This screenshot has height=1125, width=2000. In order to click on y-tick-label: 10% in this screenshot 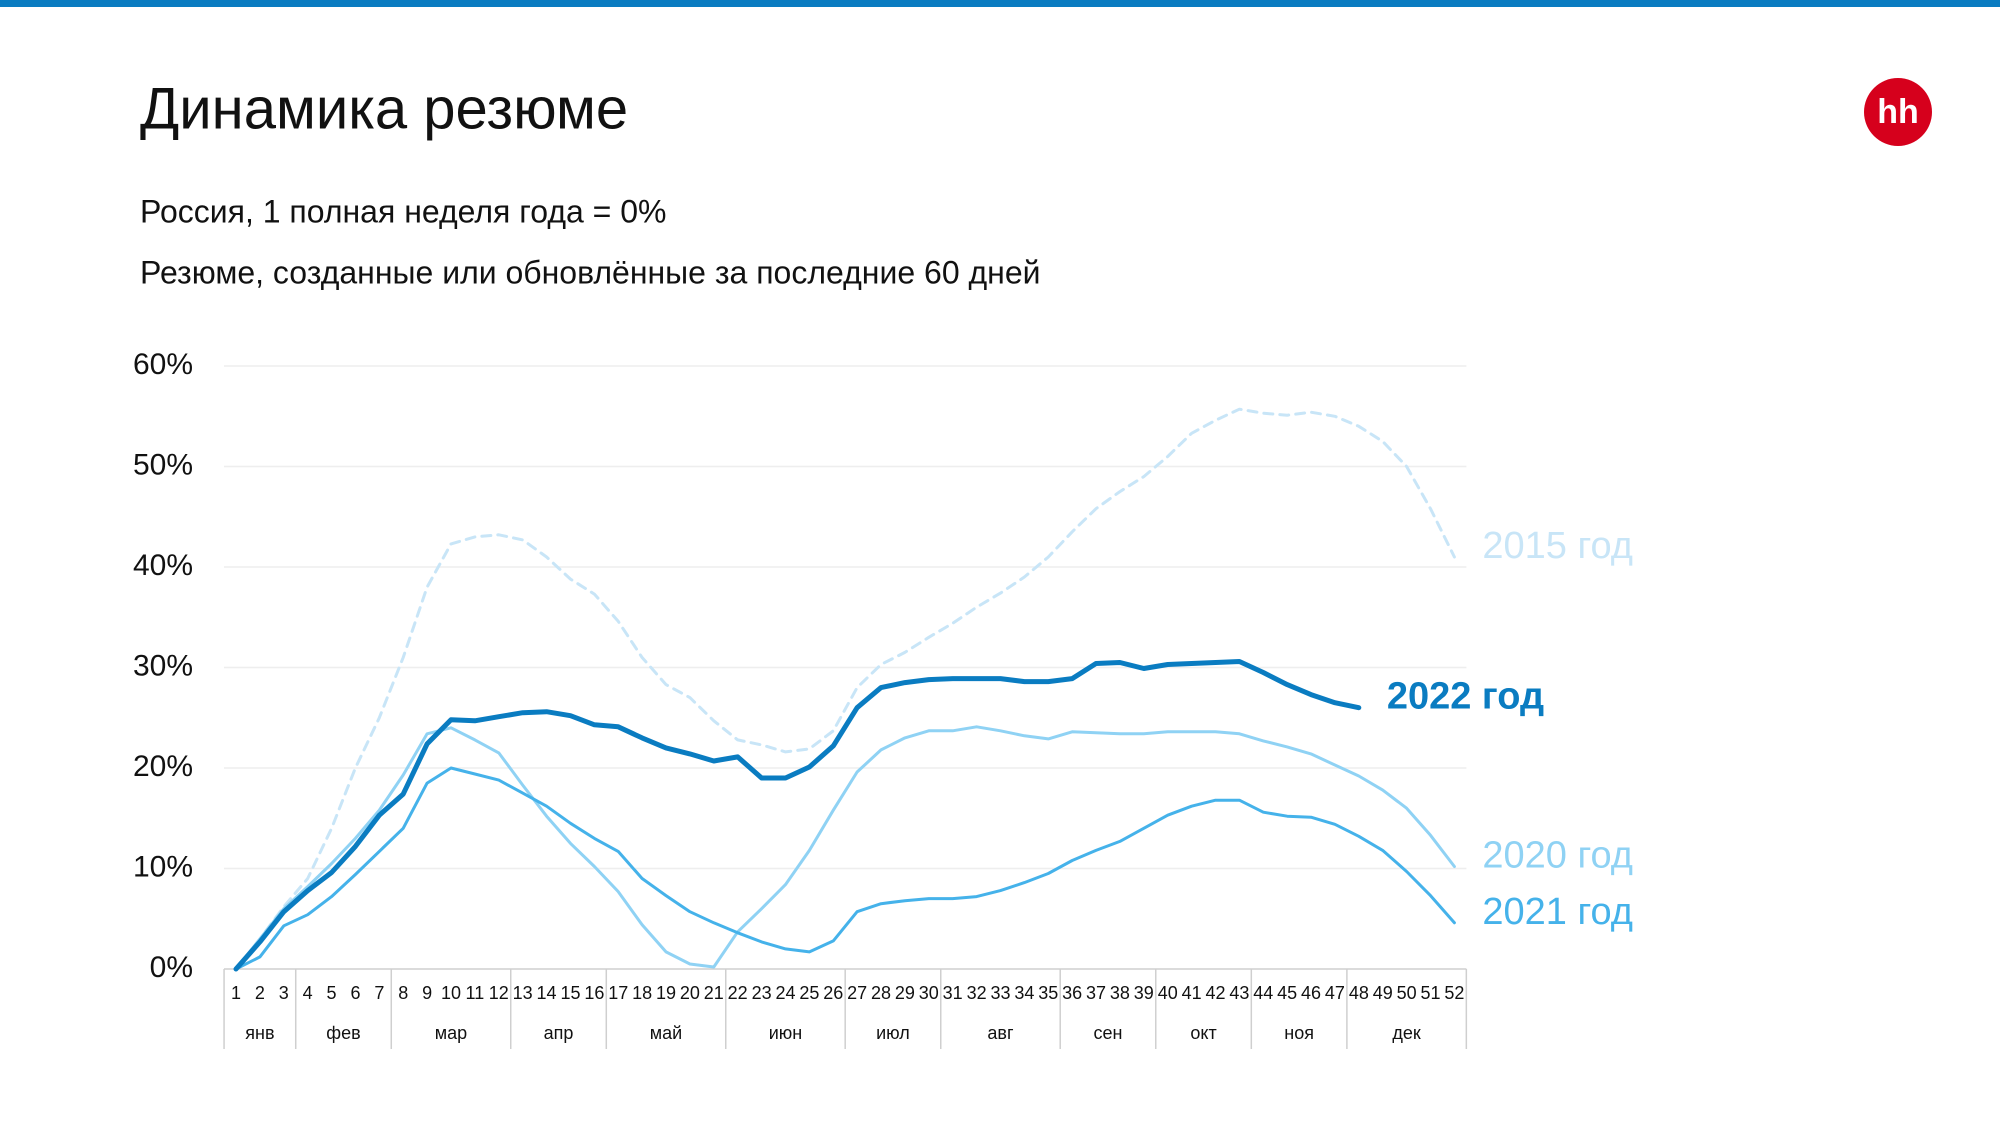, I will do `click(163, 866)`.